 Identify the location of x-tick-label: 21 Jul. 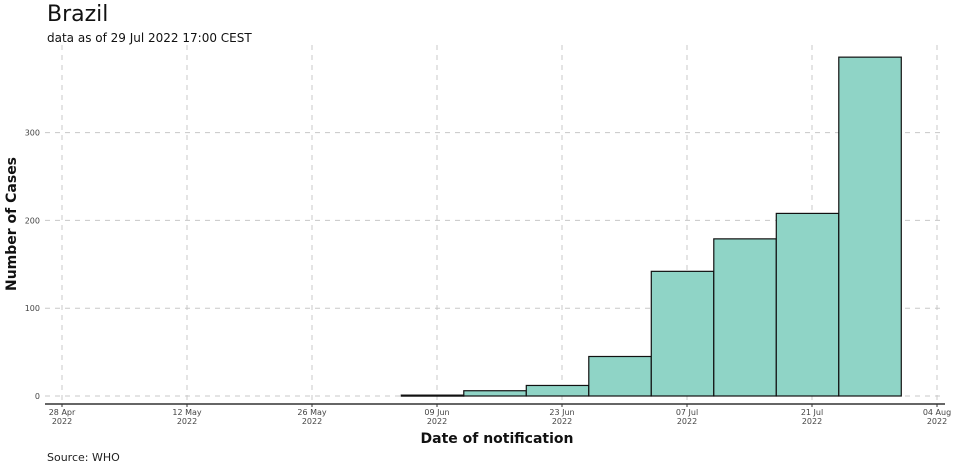
(812, 412).